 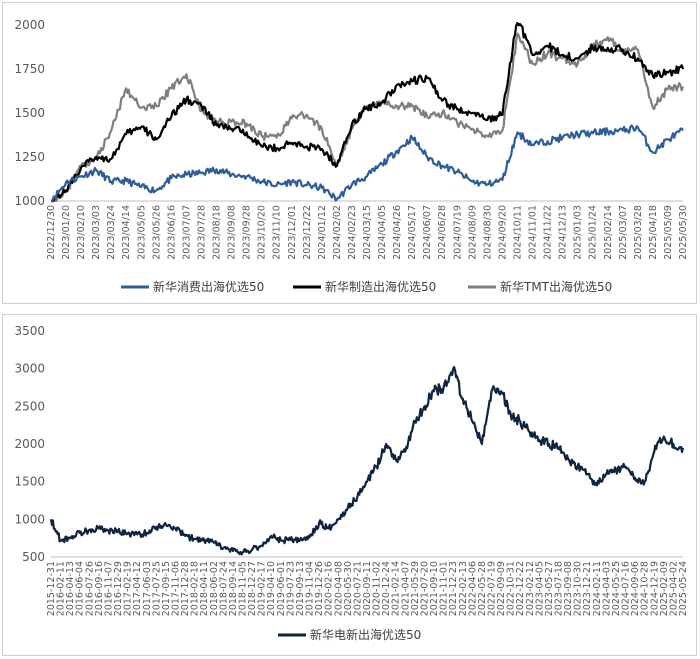 I want to click on x-tick-label: 2024-02-11, so click(x=597, y=588).